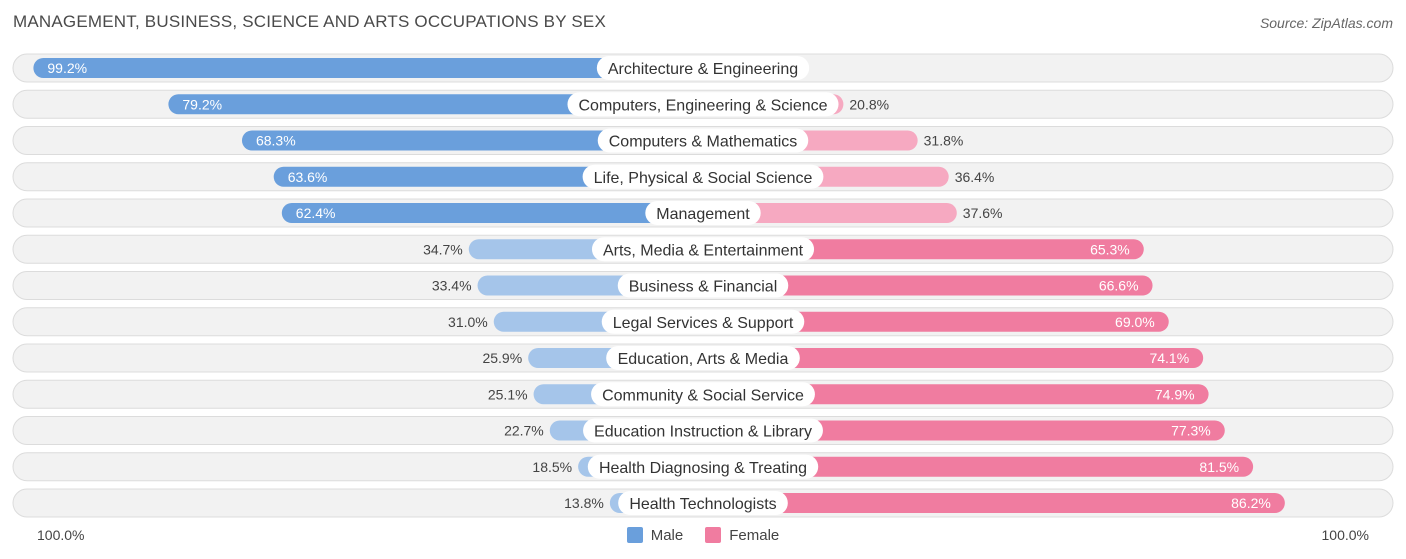  I want to click on category-label: Architecture & Engineering, so click(703, 69).